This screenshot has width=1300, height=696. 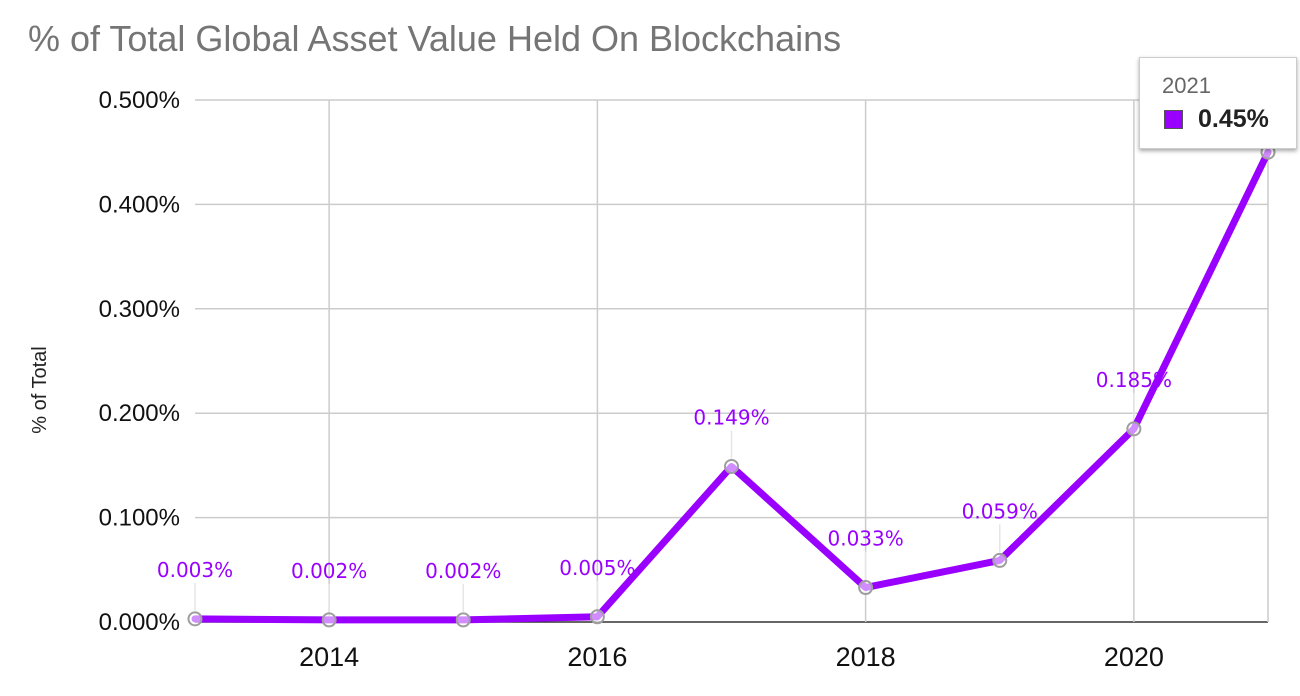 I want to click on x-tick-label: 2018, so click(x=866, y=657).